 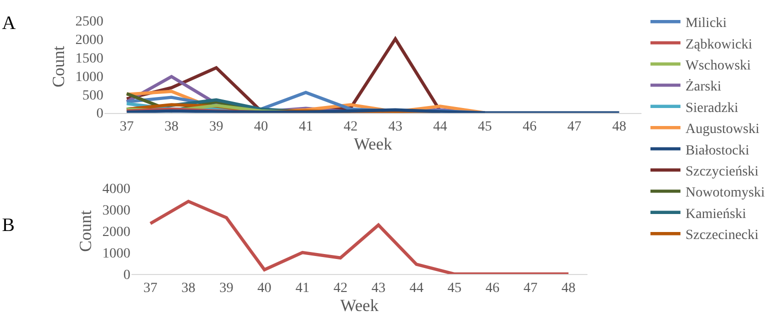 I want to click on legend-label: Szczecinecki, so click(x=722, y=236).